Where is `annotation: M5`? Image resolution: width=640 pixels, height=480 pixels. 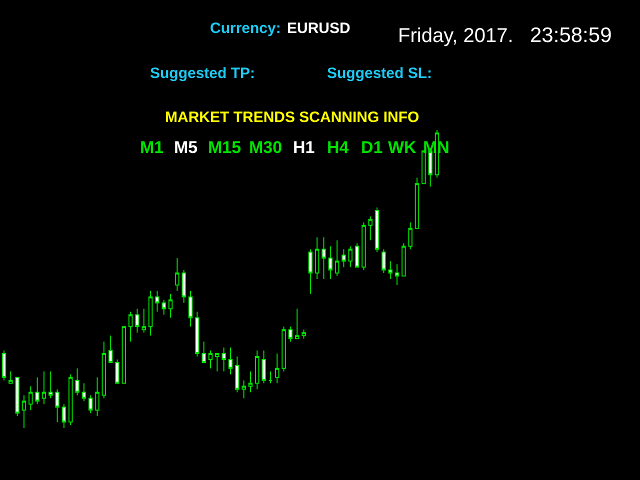 annotation: M5 is located at coordinates (186, 147).